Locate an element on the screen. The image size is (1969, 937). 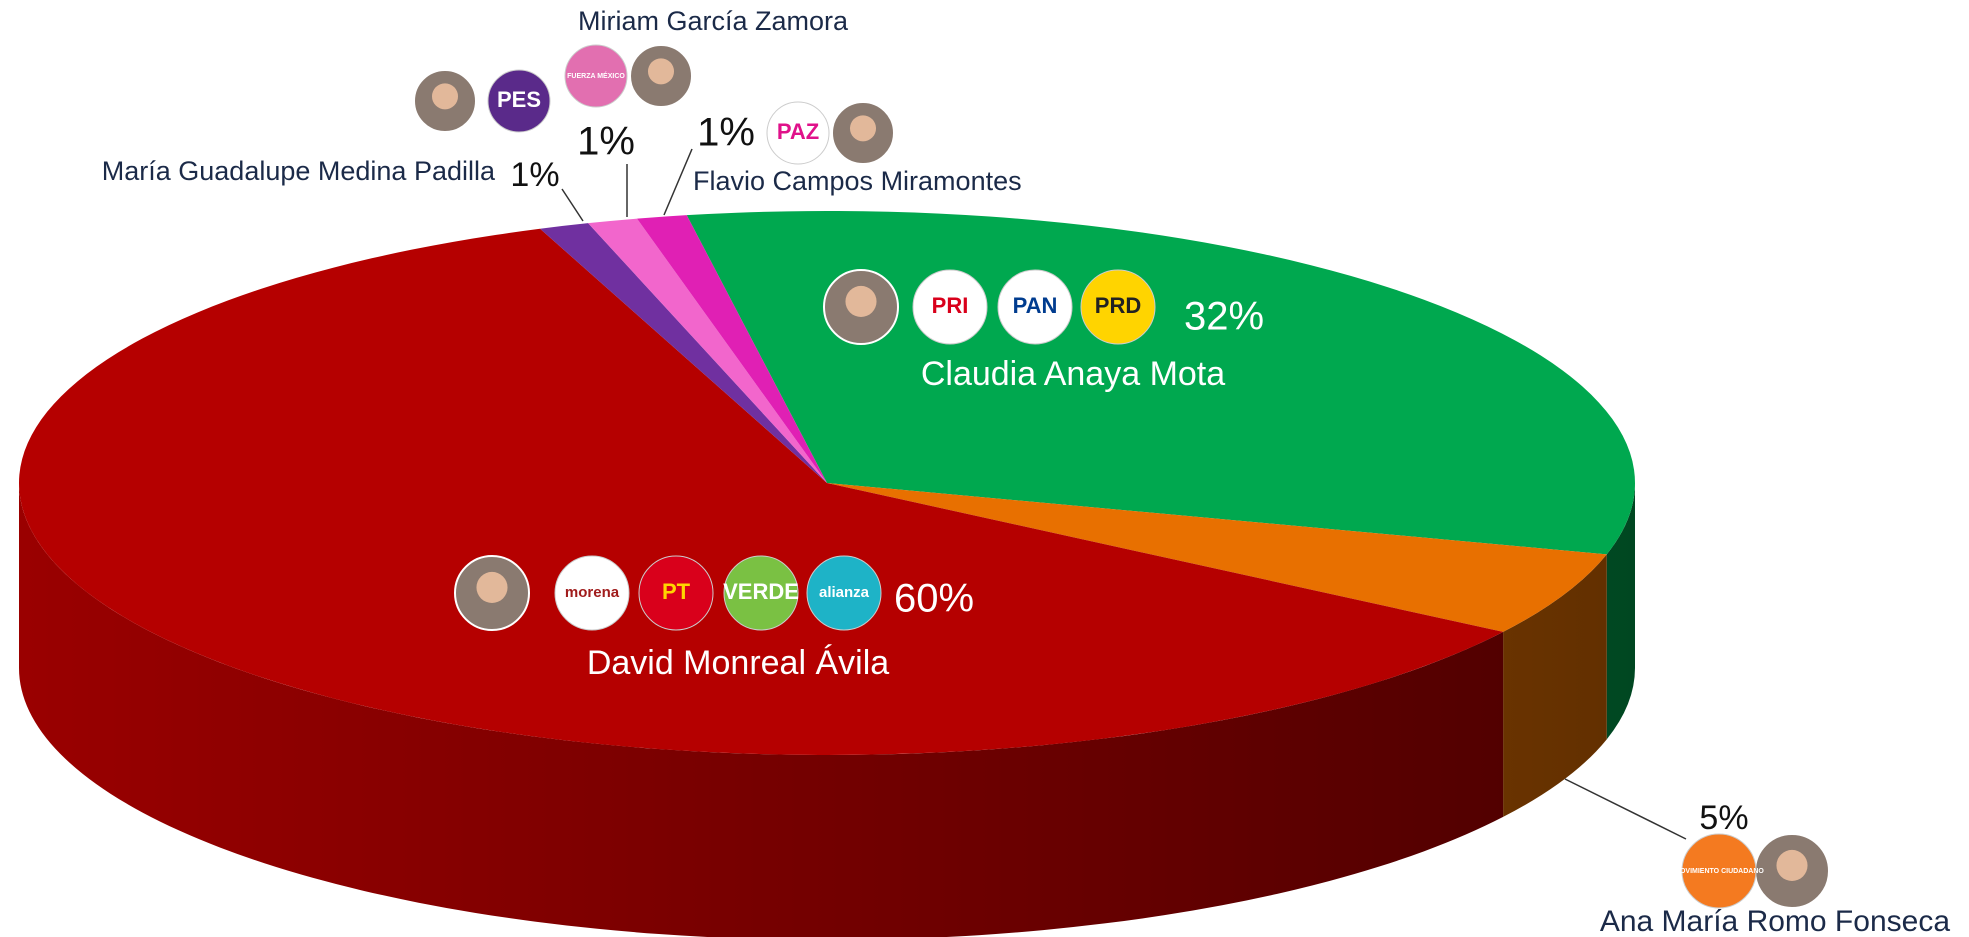
party-logo-text: PT is located at coordinates (676, 591).